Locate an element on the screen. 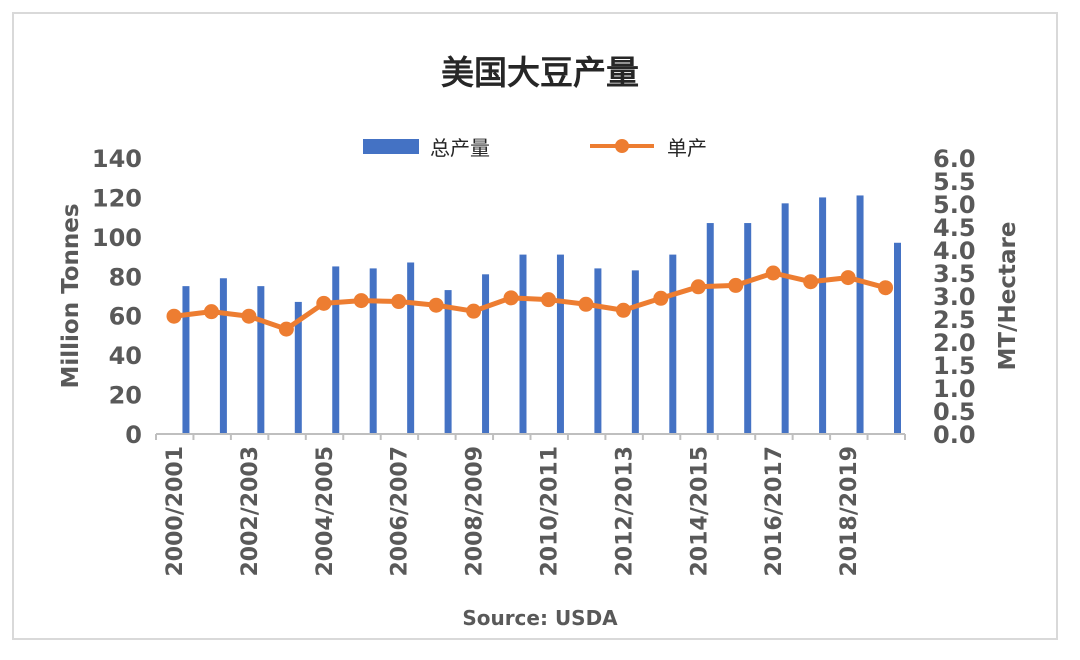 This screenshot has width=1080, height=660. yield-point-2007-2008 is located at coordinates (436, 305).